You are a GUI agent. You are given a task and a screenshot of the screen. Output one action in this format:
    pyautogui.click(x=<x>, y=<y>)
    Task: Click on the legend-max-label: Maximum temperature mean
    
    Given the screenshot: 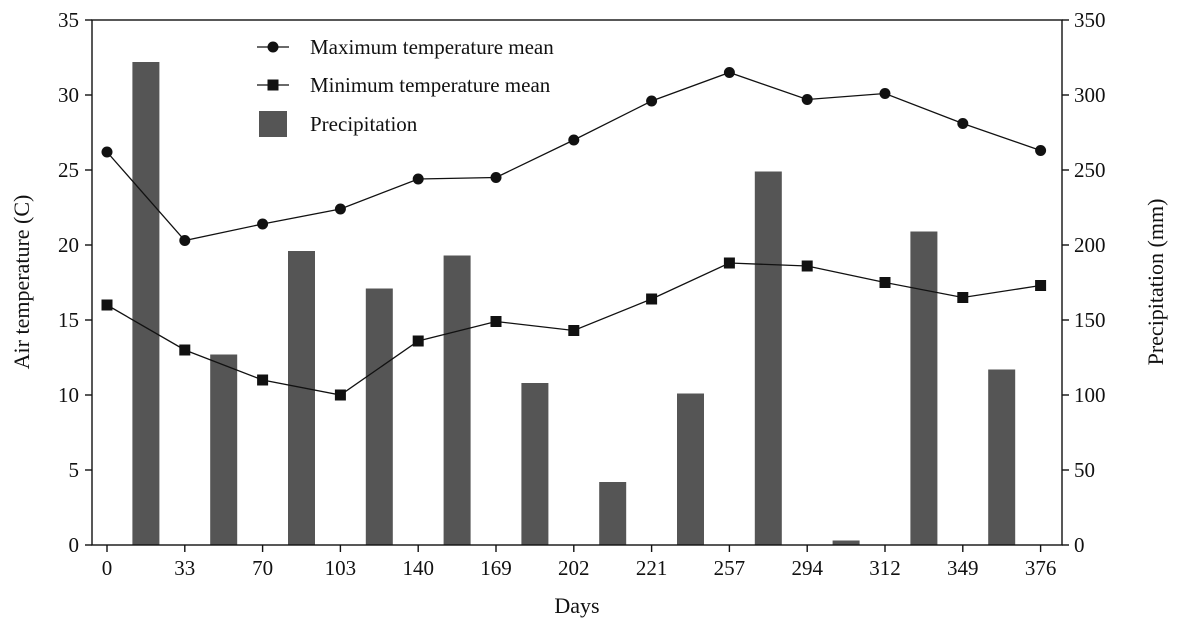 What is the action you would take?
    pyautogui.click(x=432, y=47)
    